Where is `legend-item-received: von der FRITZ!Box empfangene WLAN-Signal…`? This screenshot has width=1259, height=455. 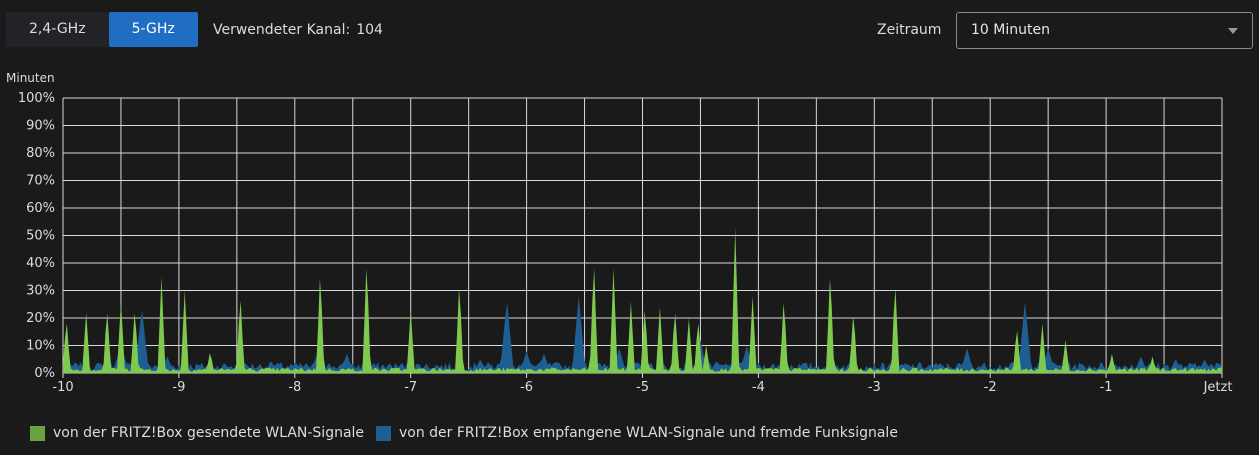 legend-item-received: von der FRITZ!Box empfangene WLAN-Signal… is located at coordinates (637, 433).